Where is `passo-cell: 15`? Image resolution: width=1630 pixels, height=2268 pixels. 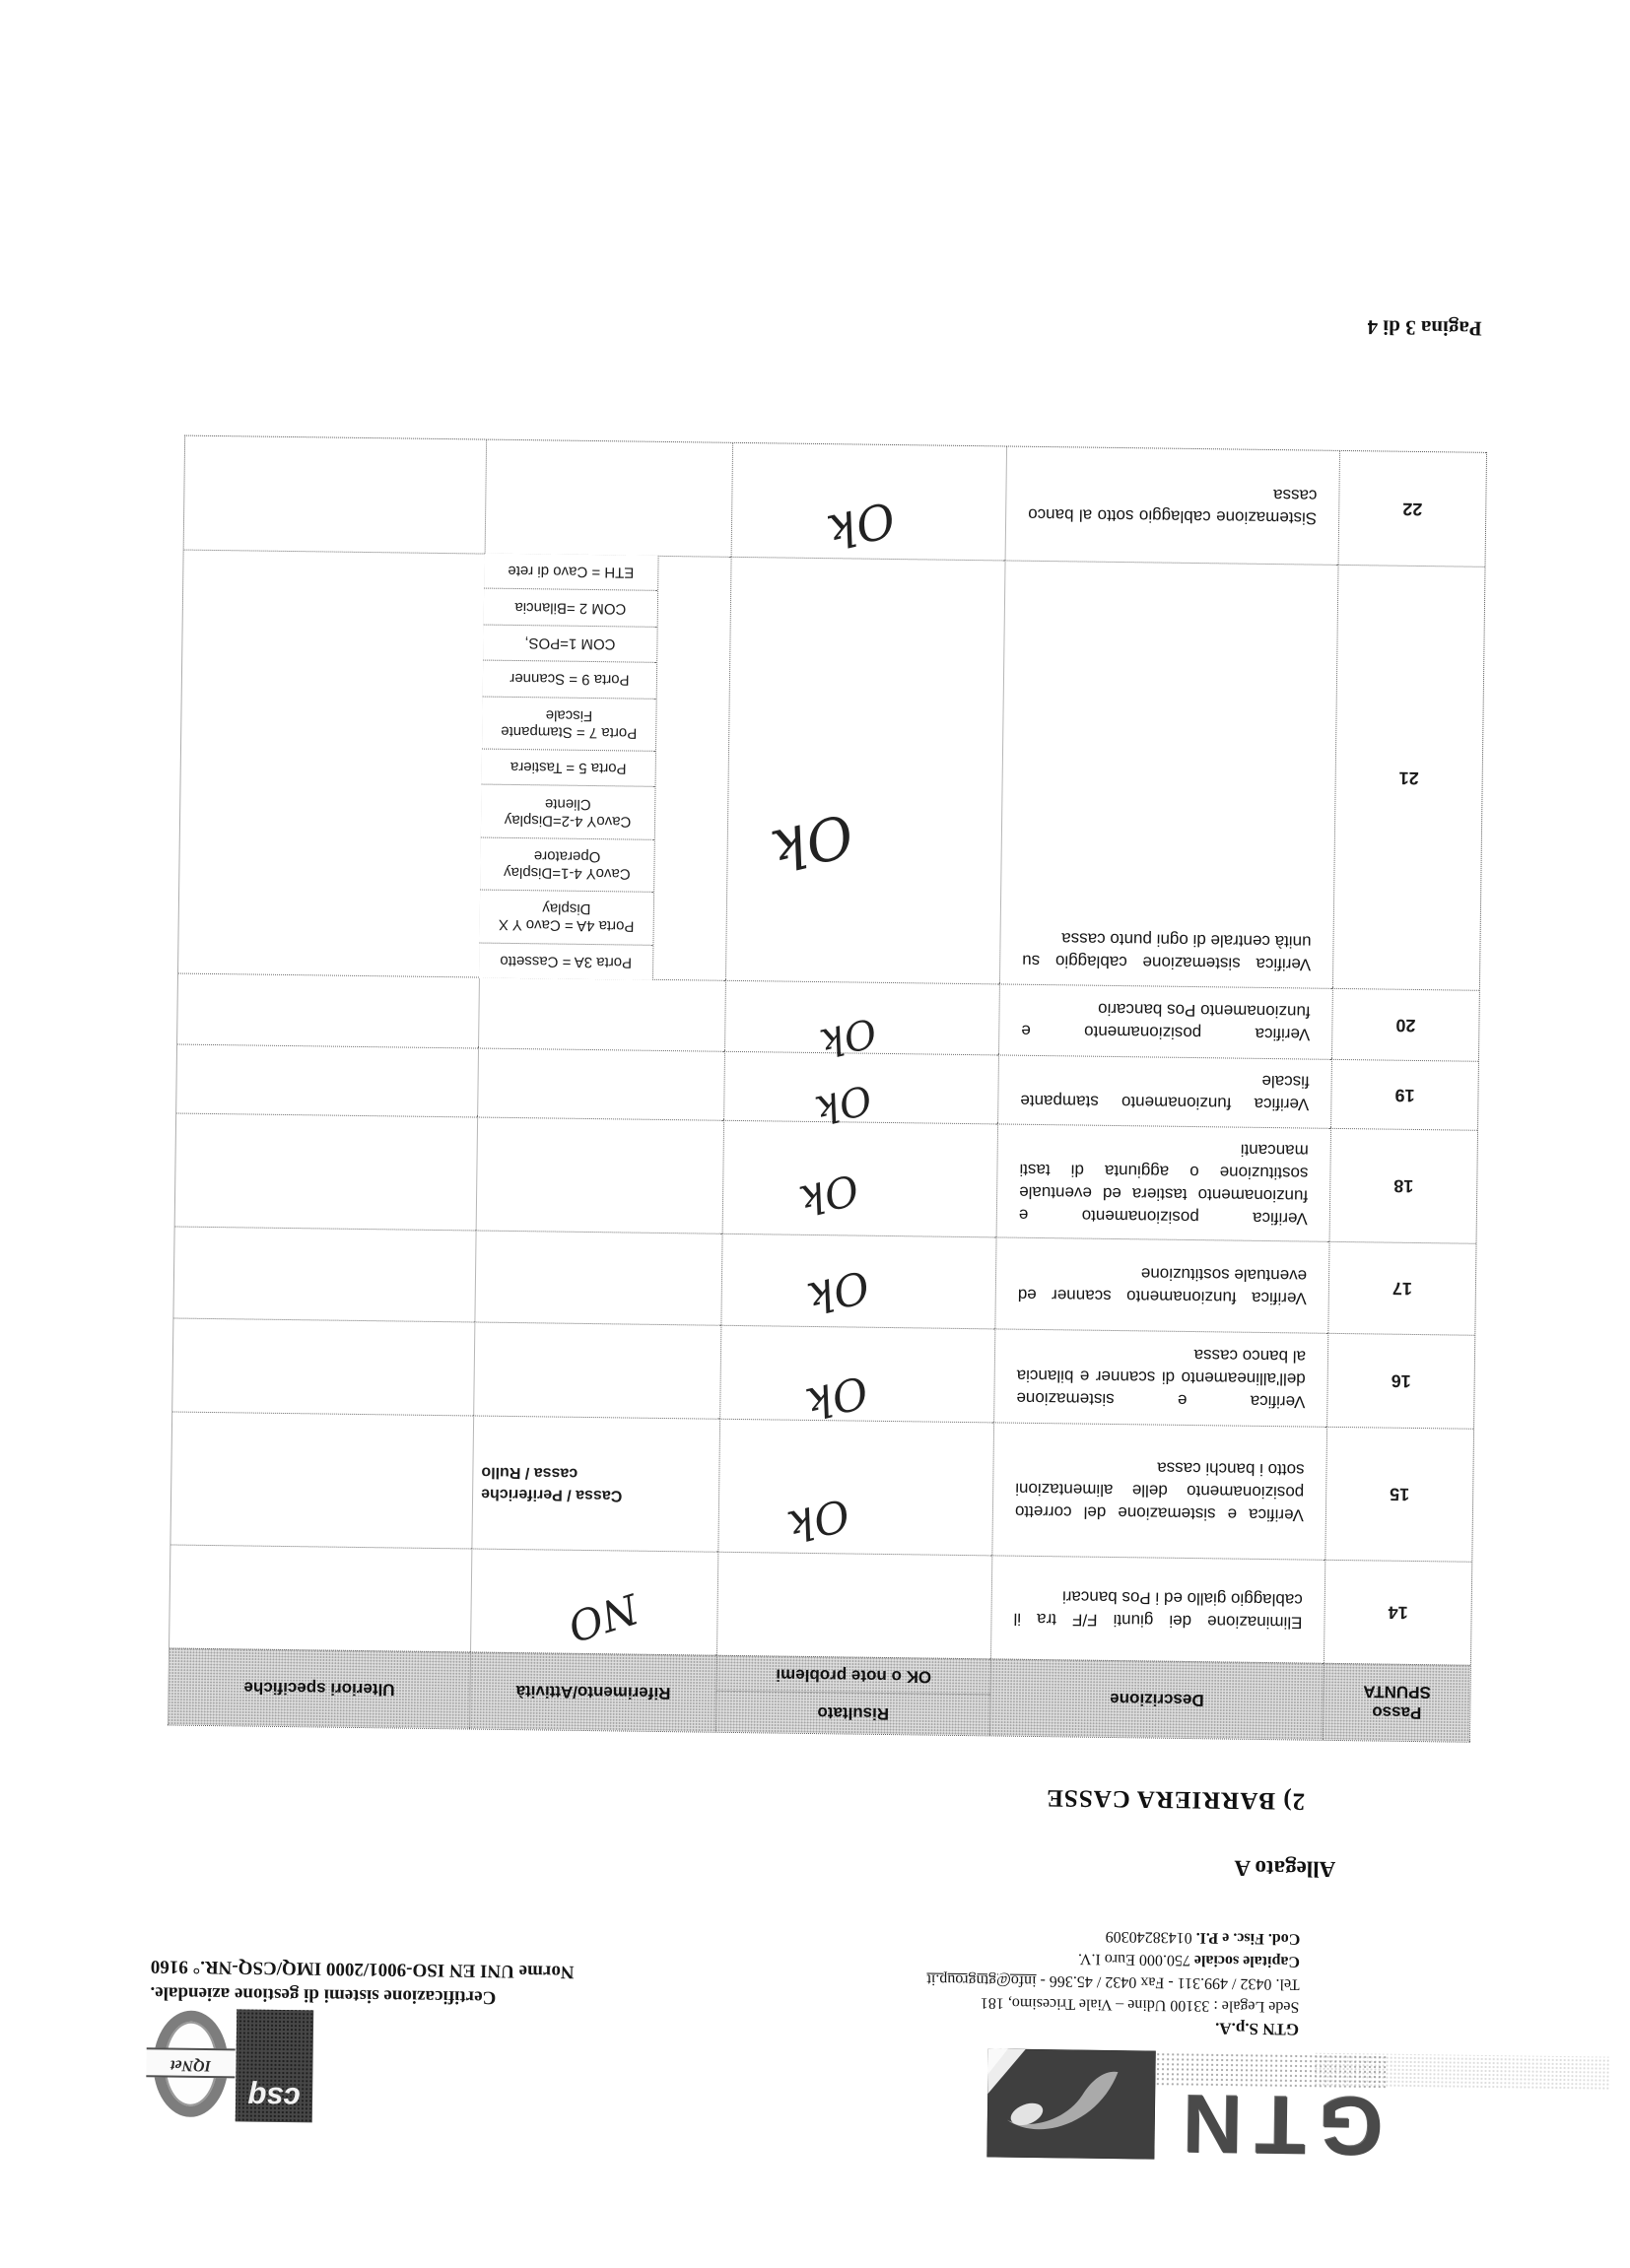
passo-cell: 15 is located at coordinates (1399, 1494).